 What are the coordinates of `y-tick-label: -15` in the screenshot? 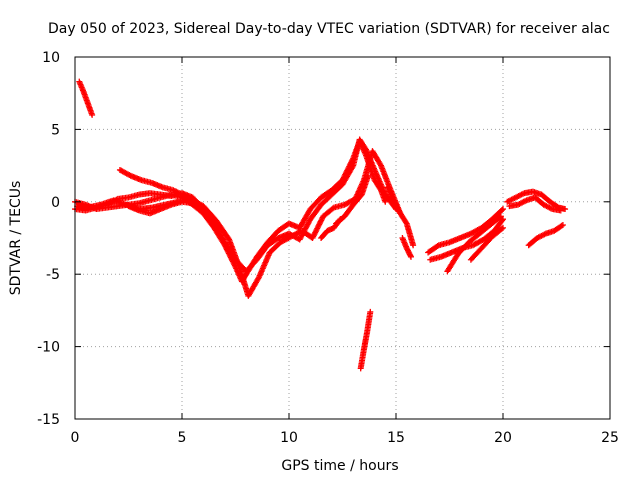 It's located at (48, 420).